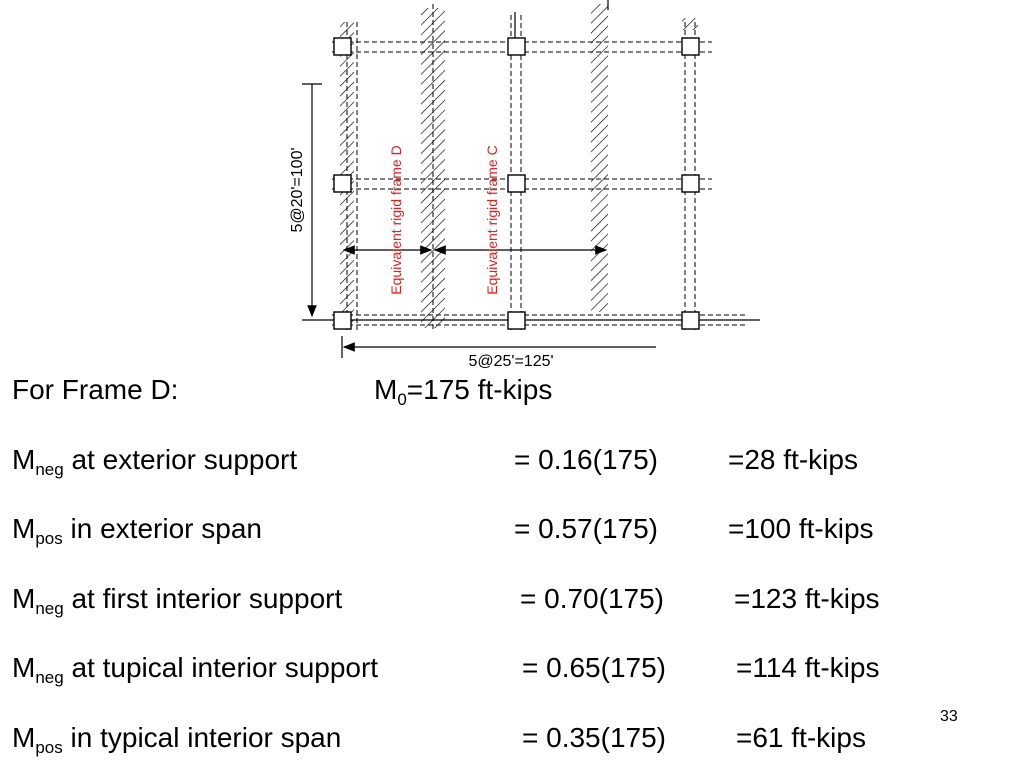 This screenshot has height=768, width=1024. I want to click on moment-description: at tupical interior support, so click(225, 667).